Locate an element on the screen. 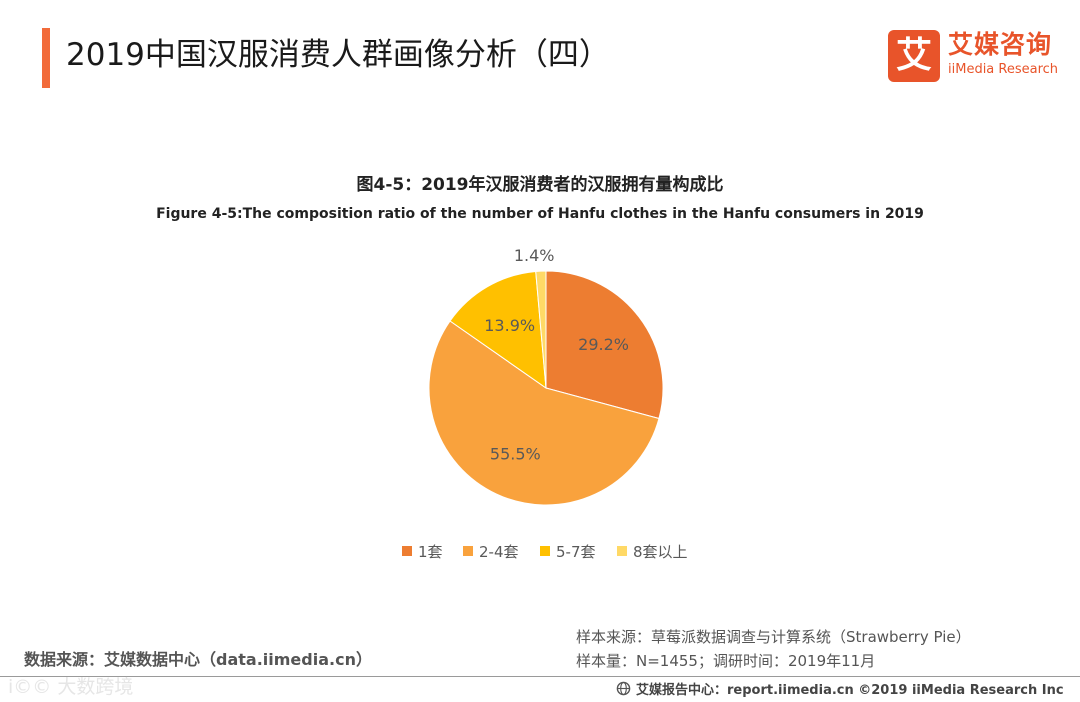 The height and width of the screenshot is (702, 1080). sample-size: 样本量：N=1455；调研时间：2019年11月 is located at coordinates (726, 661).